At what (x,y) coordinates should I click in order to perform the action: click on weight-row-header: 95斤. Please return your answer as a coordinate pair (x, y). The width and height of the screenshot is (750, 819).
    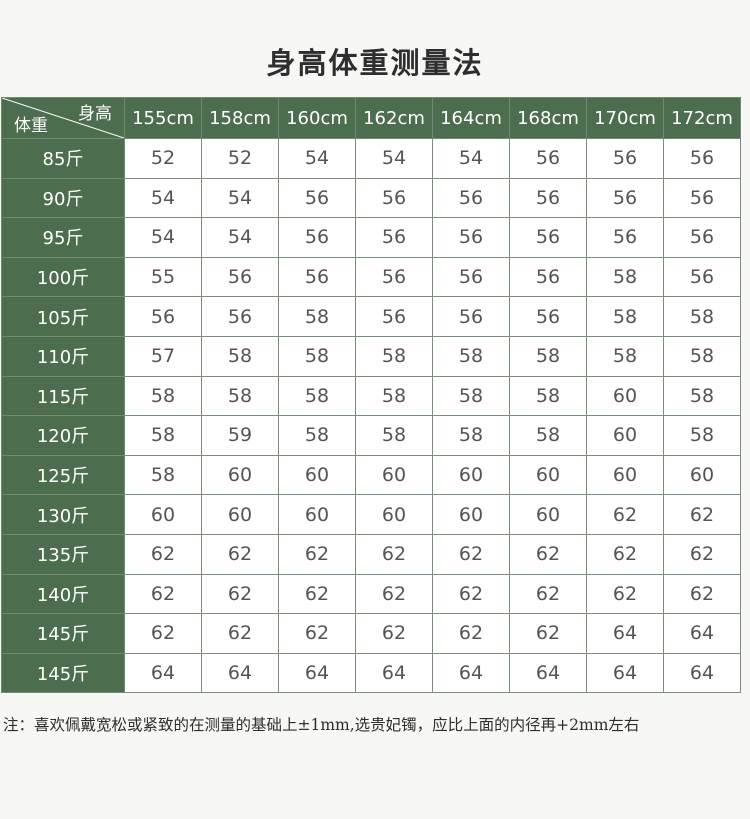
    Looking at the image, I should click on (63, 237).